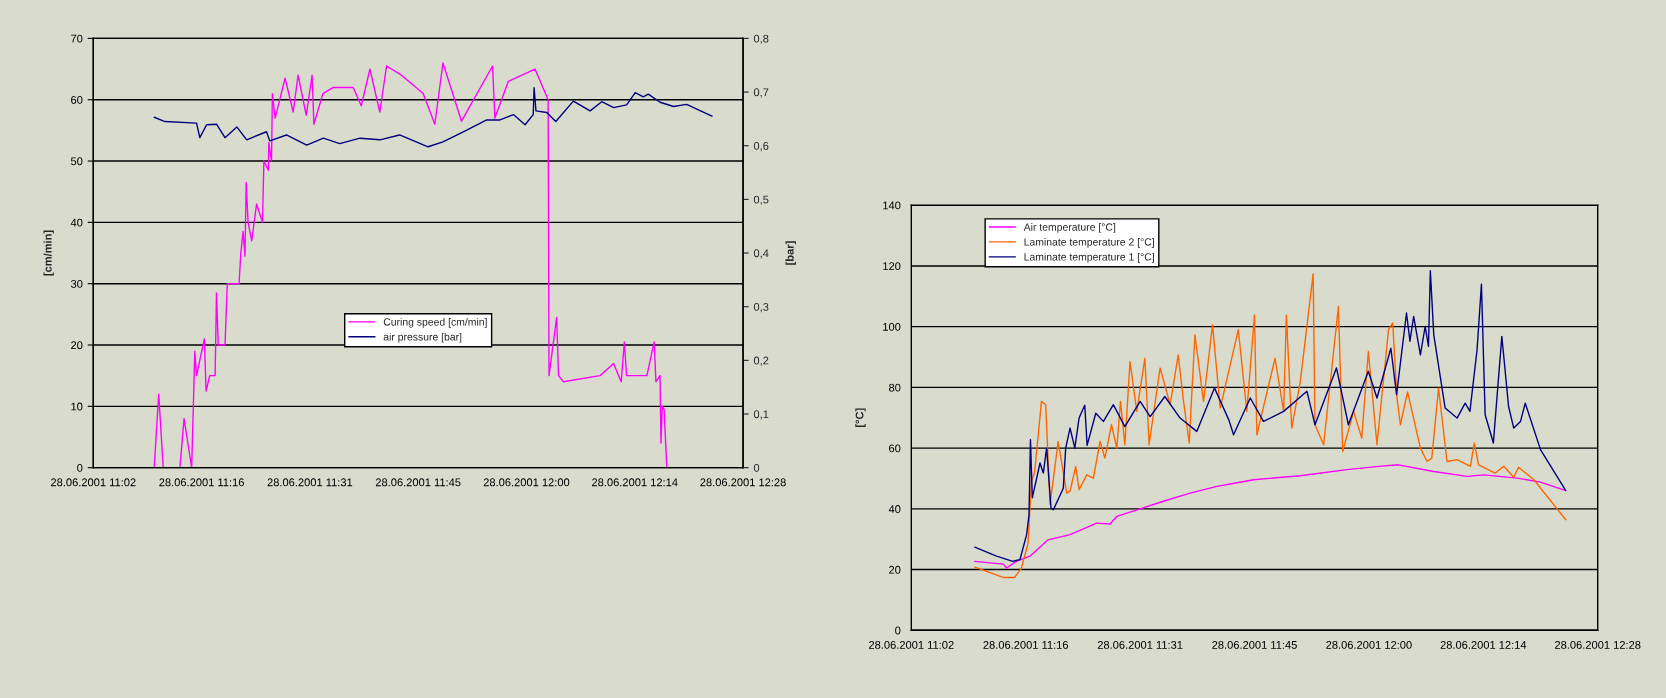 This screenshot has width=1666, height=698. What do you see at coordinates (892, 205) in the screenshot?
I see `y-tick-label: 140` at bounding box center [892, 205].